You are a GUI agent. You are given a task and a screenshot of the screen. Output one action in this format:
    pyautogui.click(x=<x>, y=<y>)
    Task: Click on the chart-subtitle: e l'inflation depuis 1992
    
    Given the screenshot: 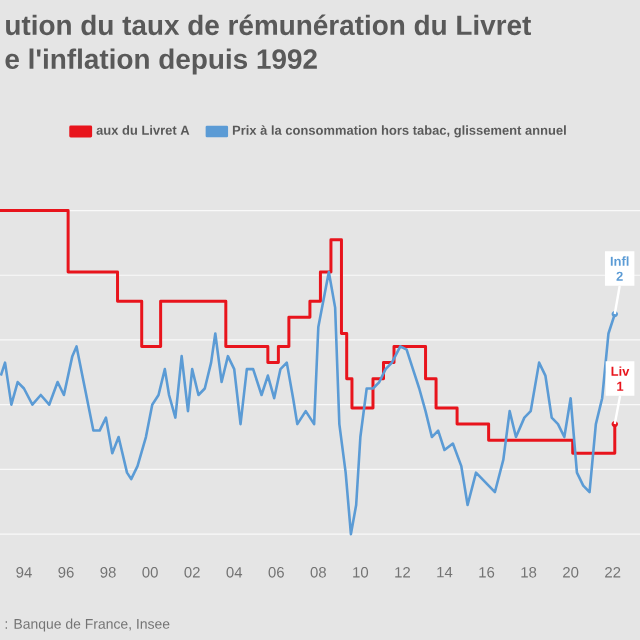 What is the action you would take?
    pyautogui.click(x=161, y=61)
    